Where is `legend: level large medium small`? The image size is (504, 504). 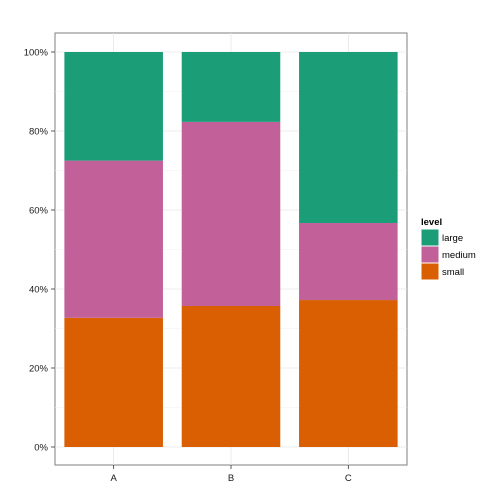 legend: level large medium small is located at coordinates (448, 249).